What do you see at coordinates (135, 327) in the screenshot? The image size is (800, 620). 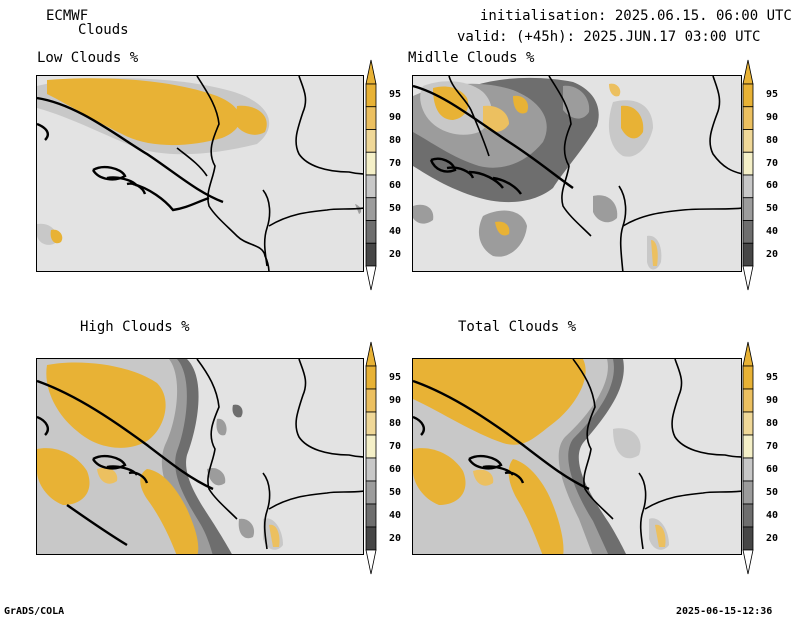 I see `high-clouds-title: High Clouds %` at bounding box center [135, 327].